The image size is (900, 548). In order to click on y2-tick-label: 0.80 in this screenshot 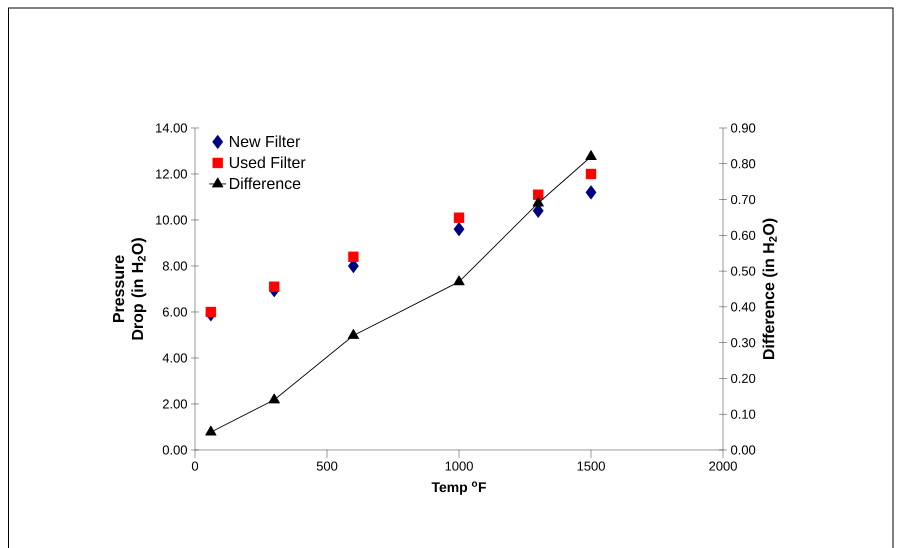, I will do `click(743, 163)`.